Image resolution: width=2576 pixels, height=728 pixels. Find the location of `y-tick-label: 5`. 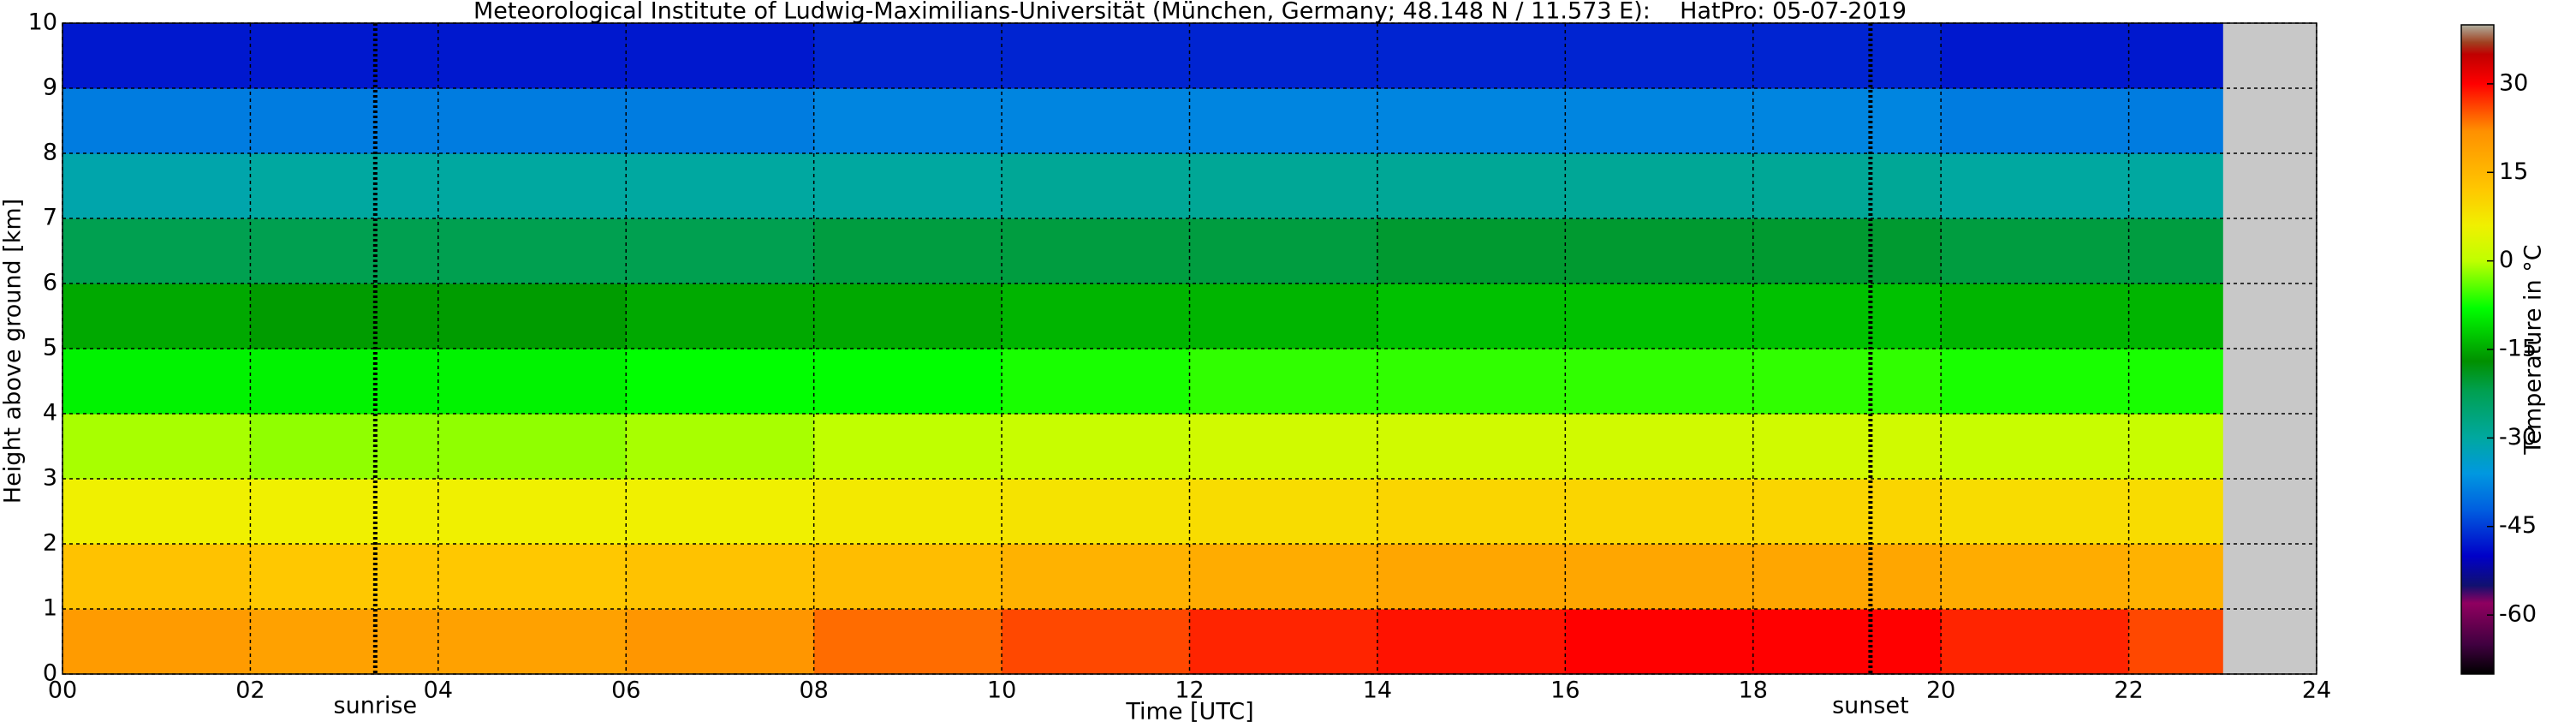

y-tick-label: 5 is located at coordinates (50, 348).